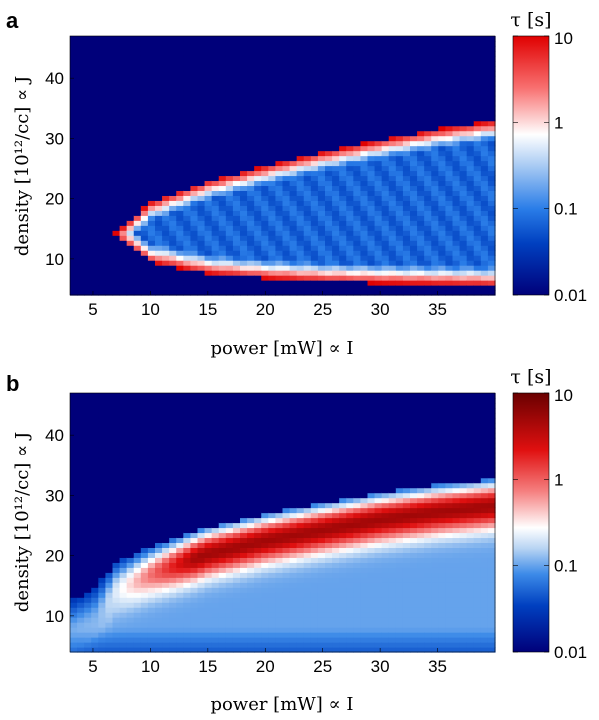 This screenshot has height=720, width=599. Describe the element at coordinates (12, 383) in the screenshot. I see `panel-label-b: b` at that location.